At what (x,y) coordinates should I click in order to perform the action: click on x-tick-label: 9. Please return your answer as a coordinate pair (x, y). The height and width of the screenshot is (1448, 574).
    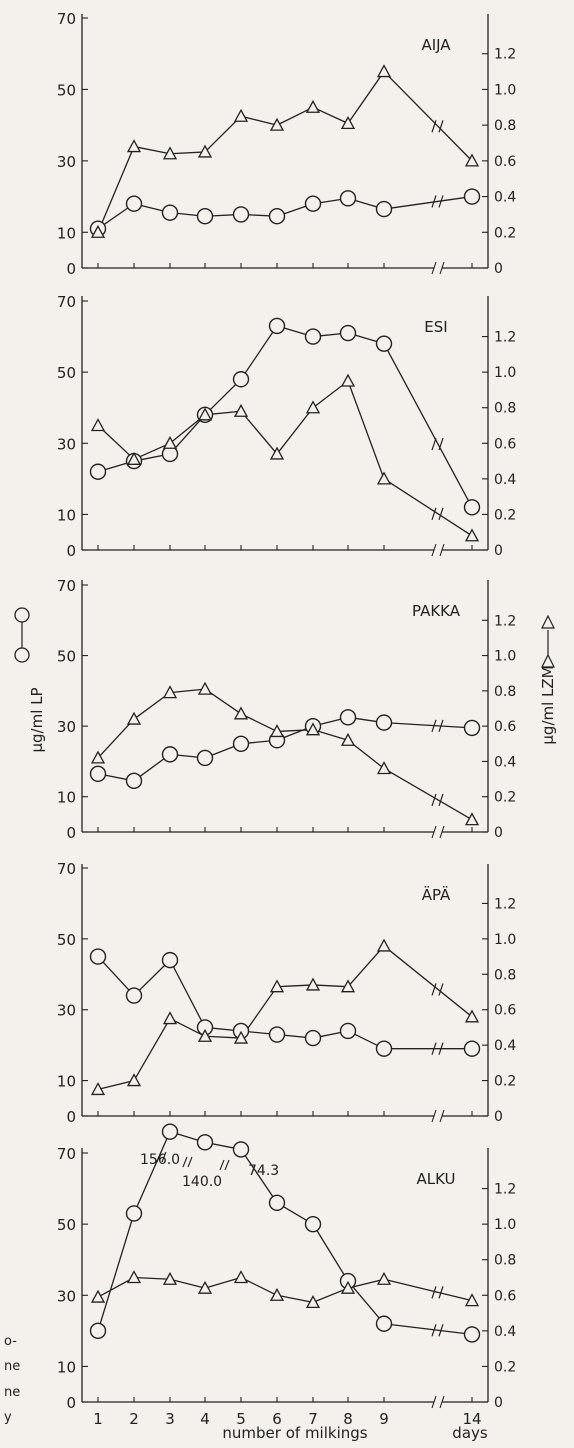
    Looking at the image, I should click on (384, 1419).